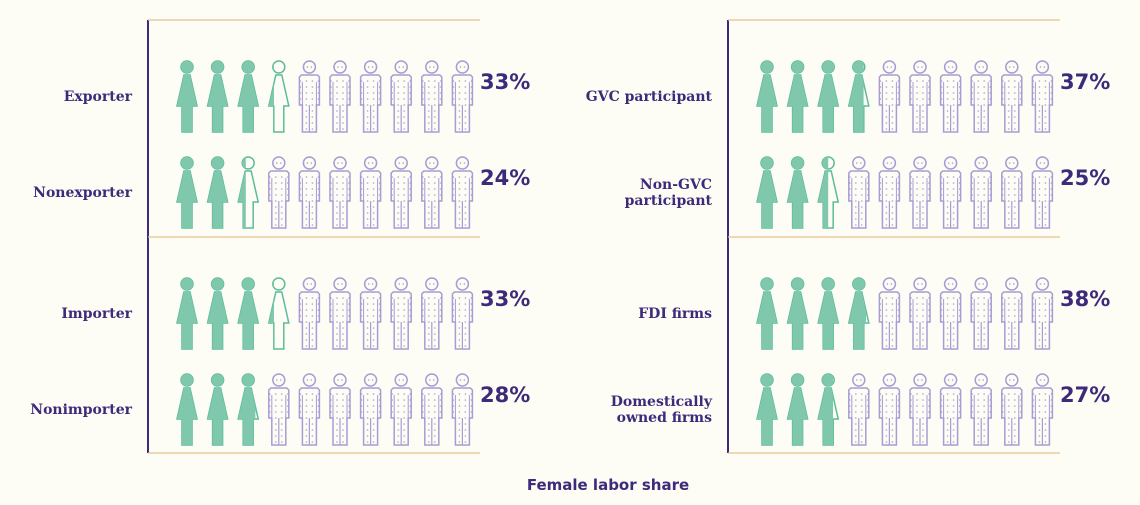 Image resolution: width=1140 pixels, height=505 pixels. What do you see at coordinates (608, 485) in the screenshot?
I see `x-axis-label: Female labor share` at bounding box center [608, 485].